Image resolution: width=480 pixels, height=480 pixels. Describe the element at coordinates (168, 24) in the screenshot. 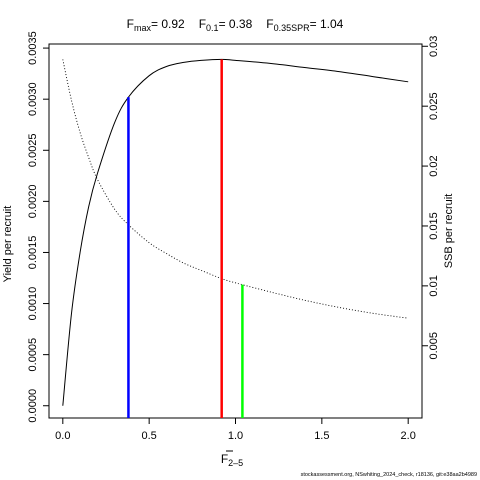

I see `fmax-value: = 0.92` at that location.